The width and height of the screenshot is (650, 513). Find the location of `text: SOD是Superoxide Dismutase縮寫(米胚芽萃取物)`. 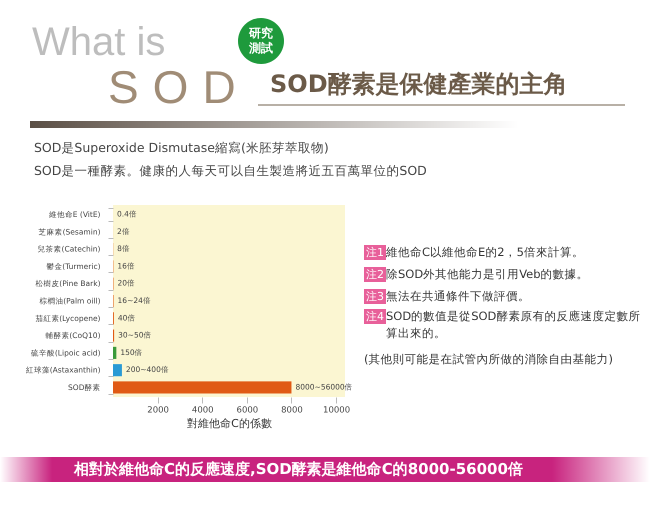

text: SOD是Superoxide Dismutase縮寫(米胚芽萃取物) is located at coordinates (181, 148).